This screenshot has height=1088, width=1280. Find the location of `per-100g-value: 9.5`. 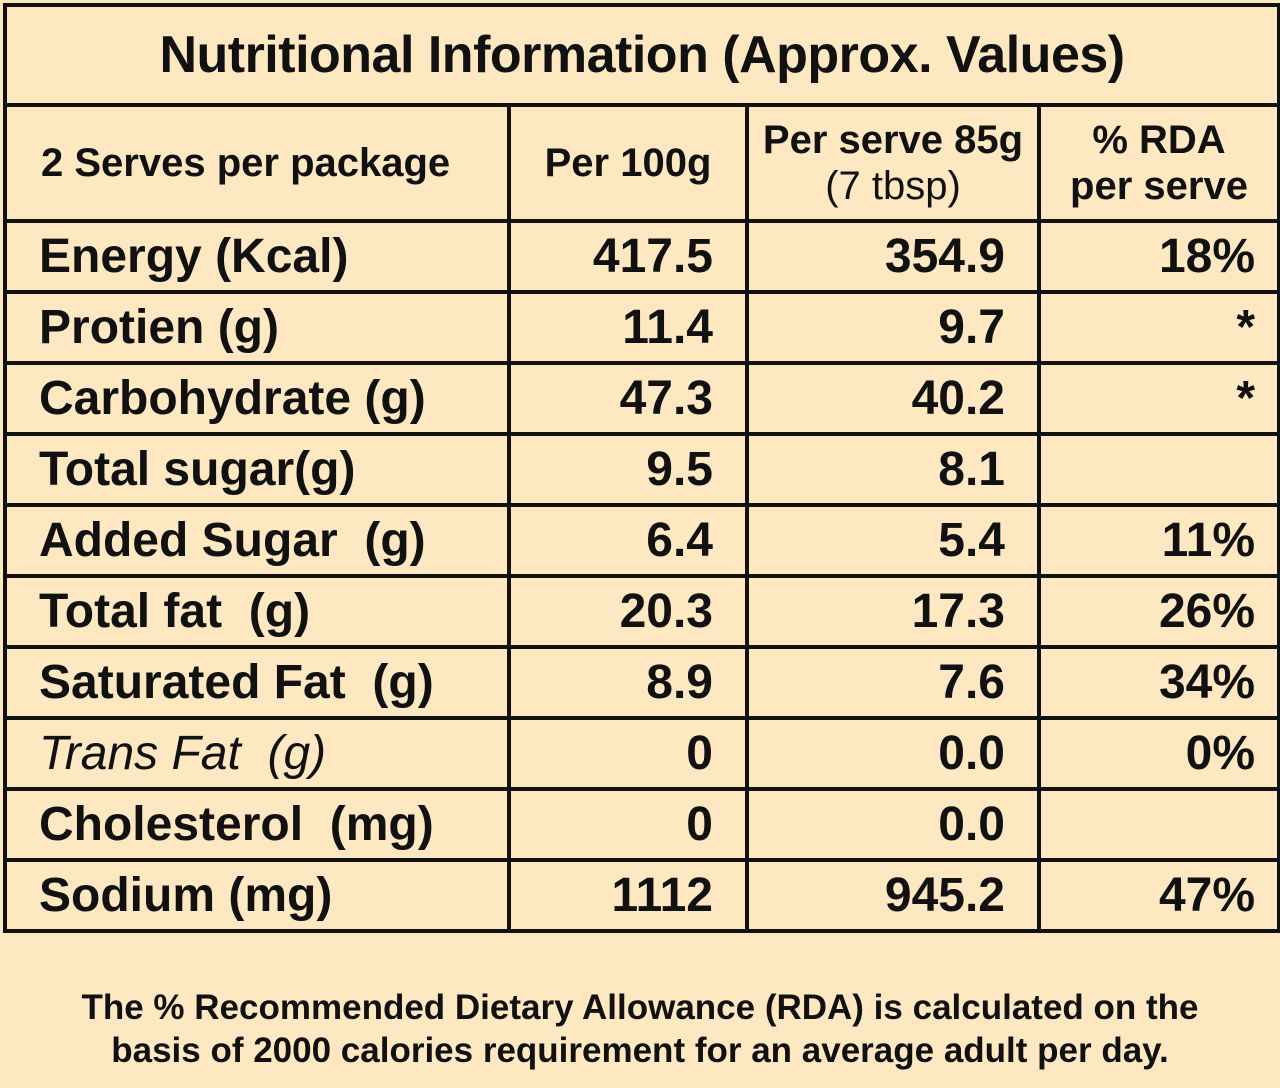

per-100g-value: 9.5 is located at coordinates (628, 469).